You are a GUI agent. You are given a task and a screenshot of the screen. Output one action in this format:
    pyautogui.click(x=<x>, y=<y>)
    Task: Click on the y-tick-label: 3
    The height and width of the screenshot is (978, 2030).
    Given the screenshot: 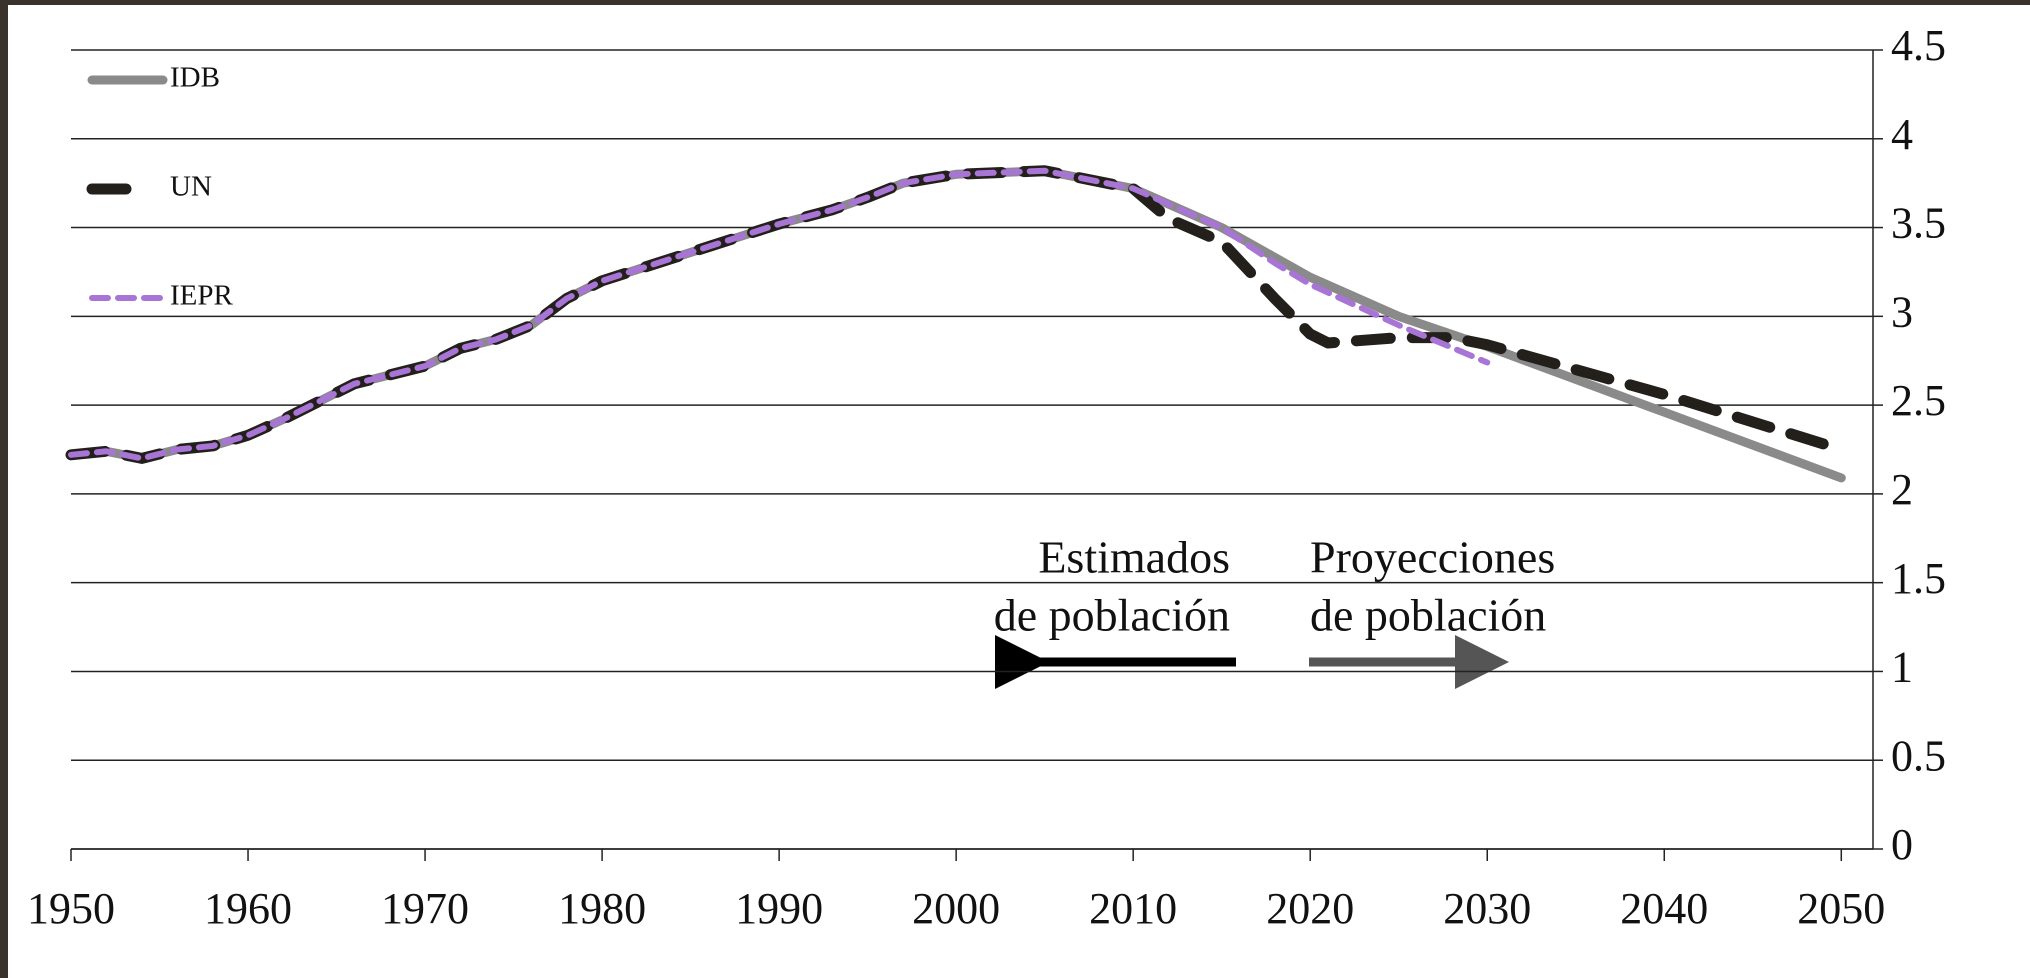 What is the action you would take?
    pyautogui.click(x=1902, y=311)
    